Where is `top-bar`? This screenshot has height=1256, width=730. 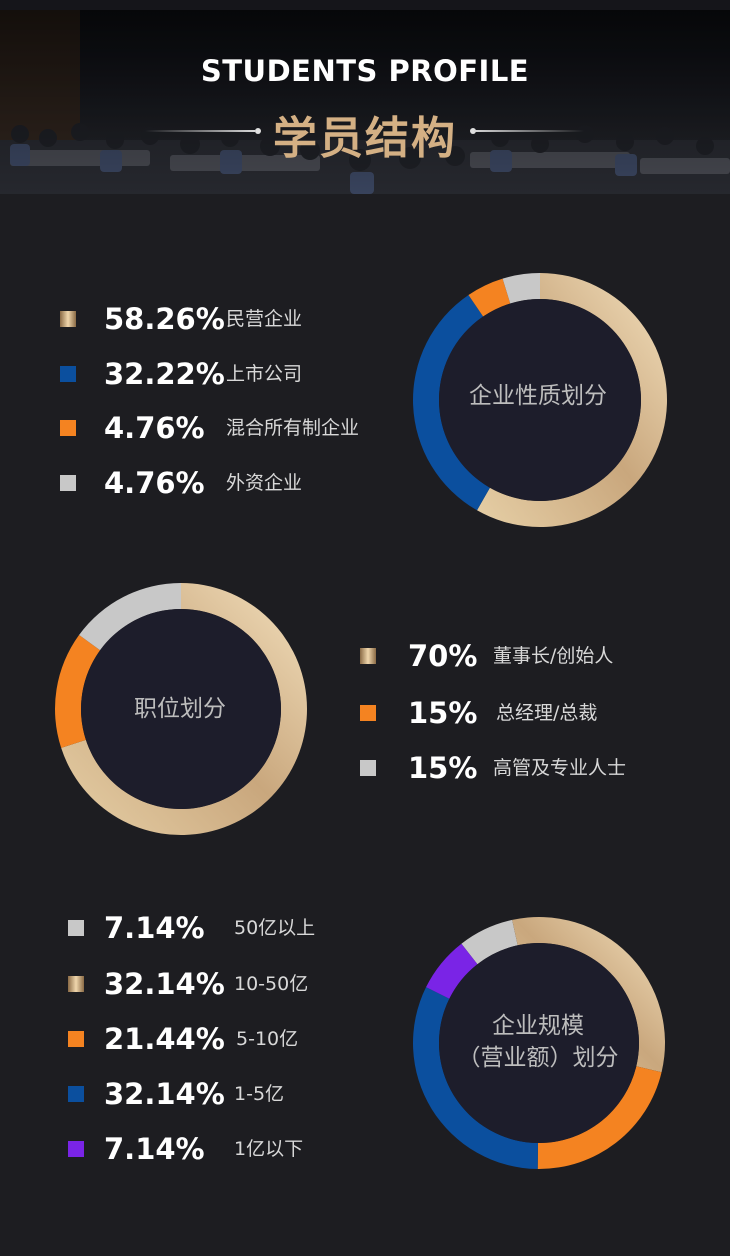 top-bar is located at coordinates (365, 5).